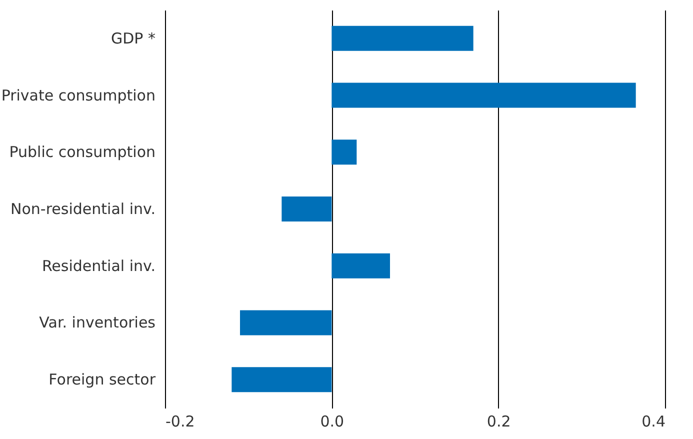 This screenshot has height=439, width=693. I want to click on x-tick-label: 0.0, so click(332, 421).